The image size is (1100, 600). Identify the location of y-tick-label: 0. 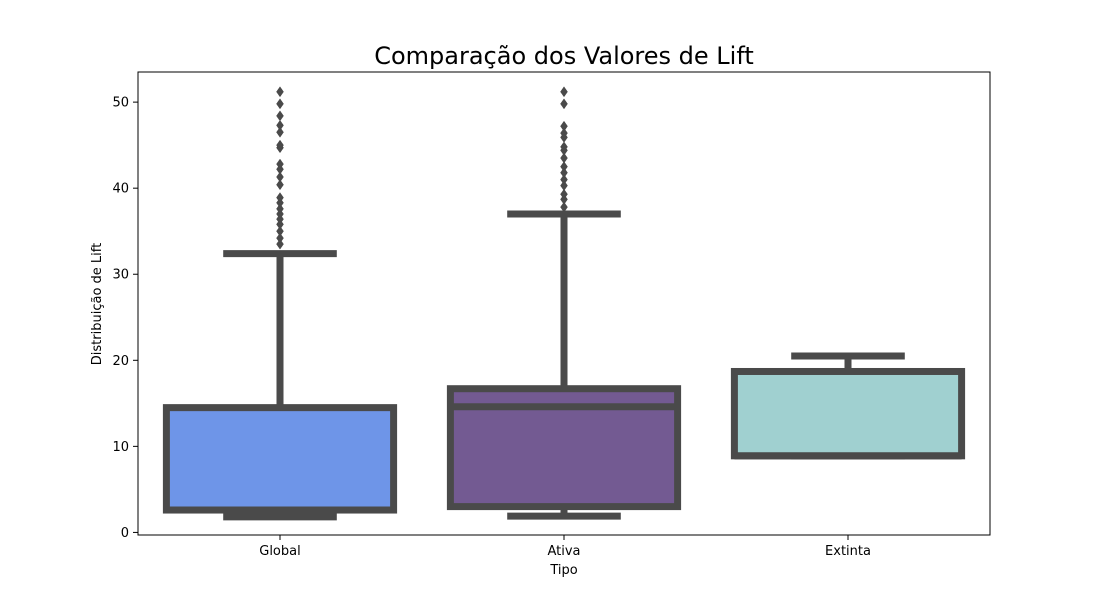
(125, 533).